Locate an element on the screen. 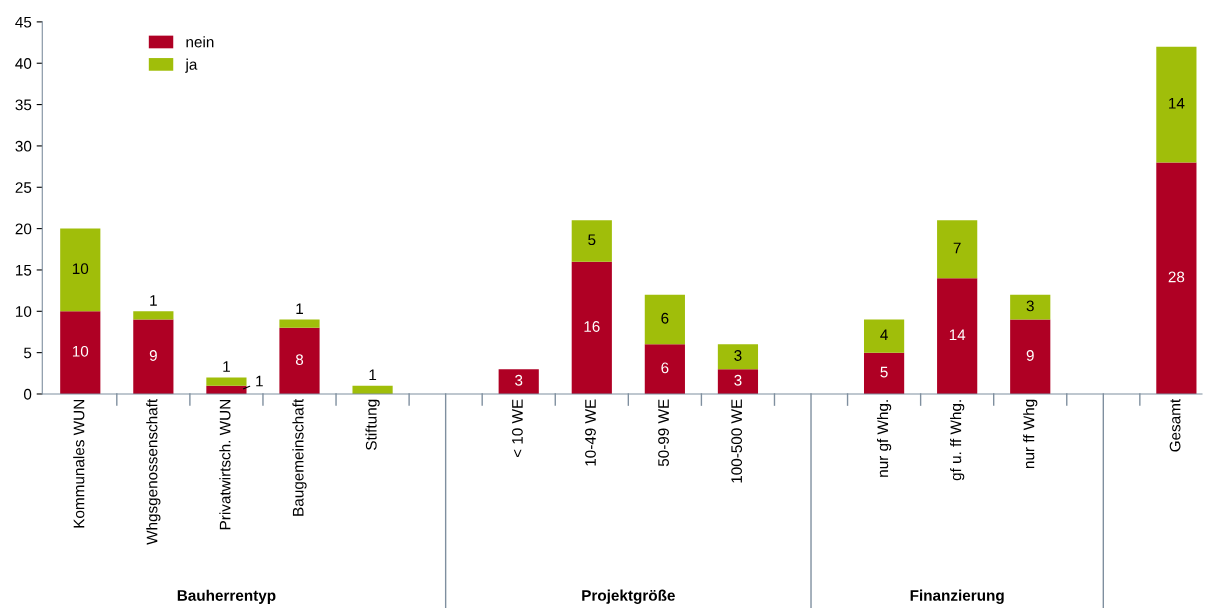  x-tick-label: < 10 WE is located at coordinates (517, 428).